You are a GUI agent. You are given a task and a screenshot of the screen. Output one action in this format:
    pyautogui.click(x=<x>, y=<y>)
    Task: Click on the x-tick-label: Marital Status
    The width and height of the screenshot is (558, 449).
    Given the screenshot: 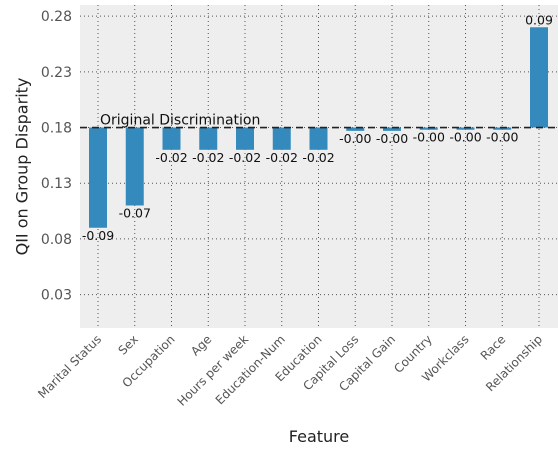 What is the action you would take?
    pyautogui.click(x=69, y=366)
    